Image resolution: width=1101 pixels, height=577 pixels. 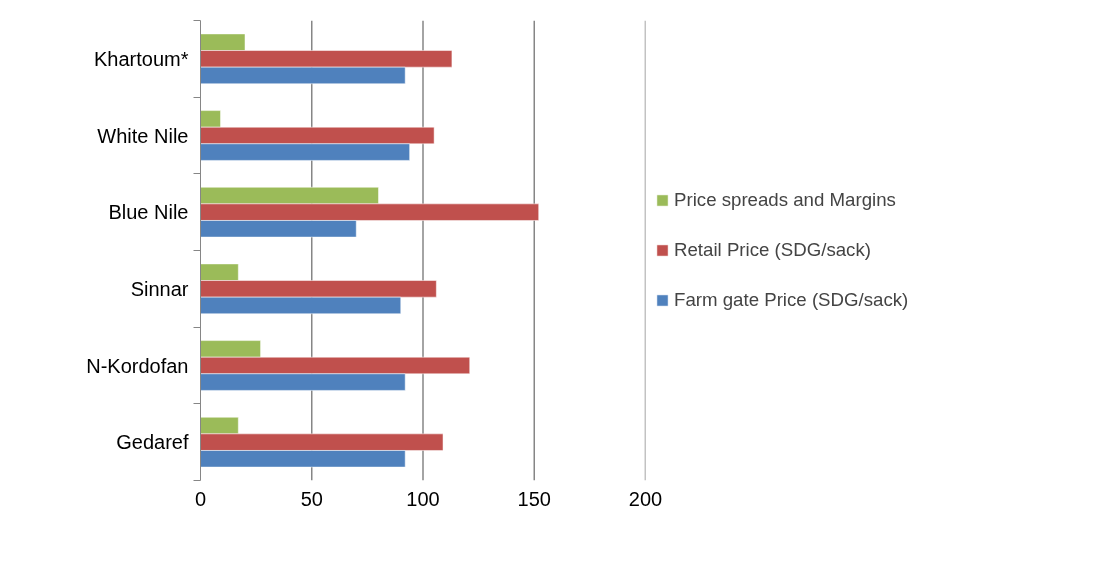 What do you see at coordinates (152, 442) in the screenshot?
I see `y-tick-label: Gedaref` at bounding box center [152, 442].